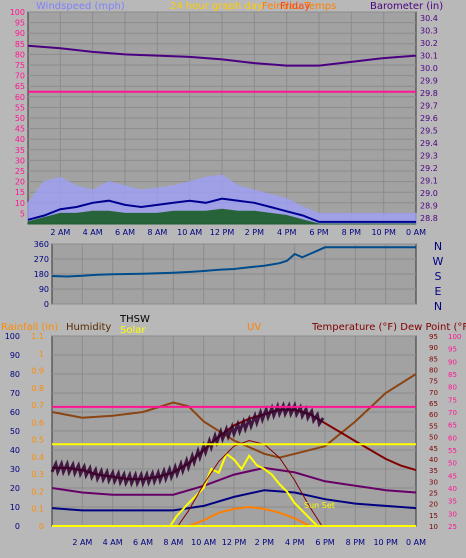 This screenshot has height=558, width=466. I want to click on dew-point-tick-label: 30, so click(452, 514).